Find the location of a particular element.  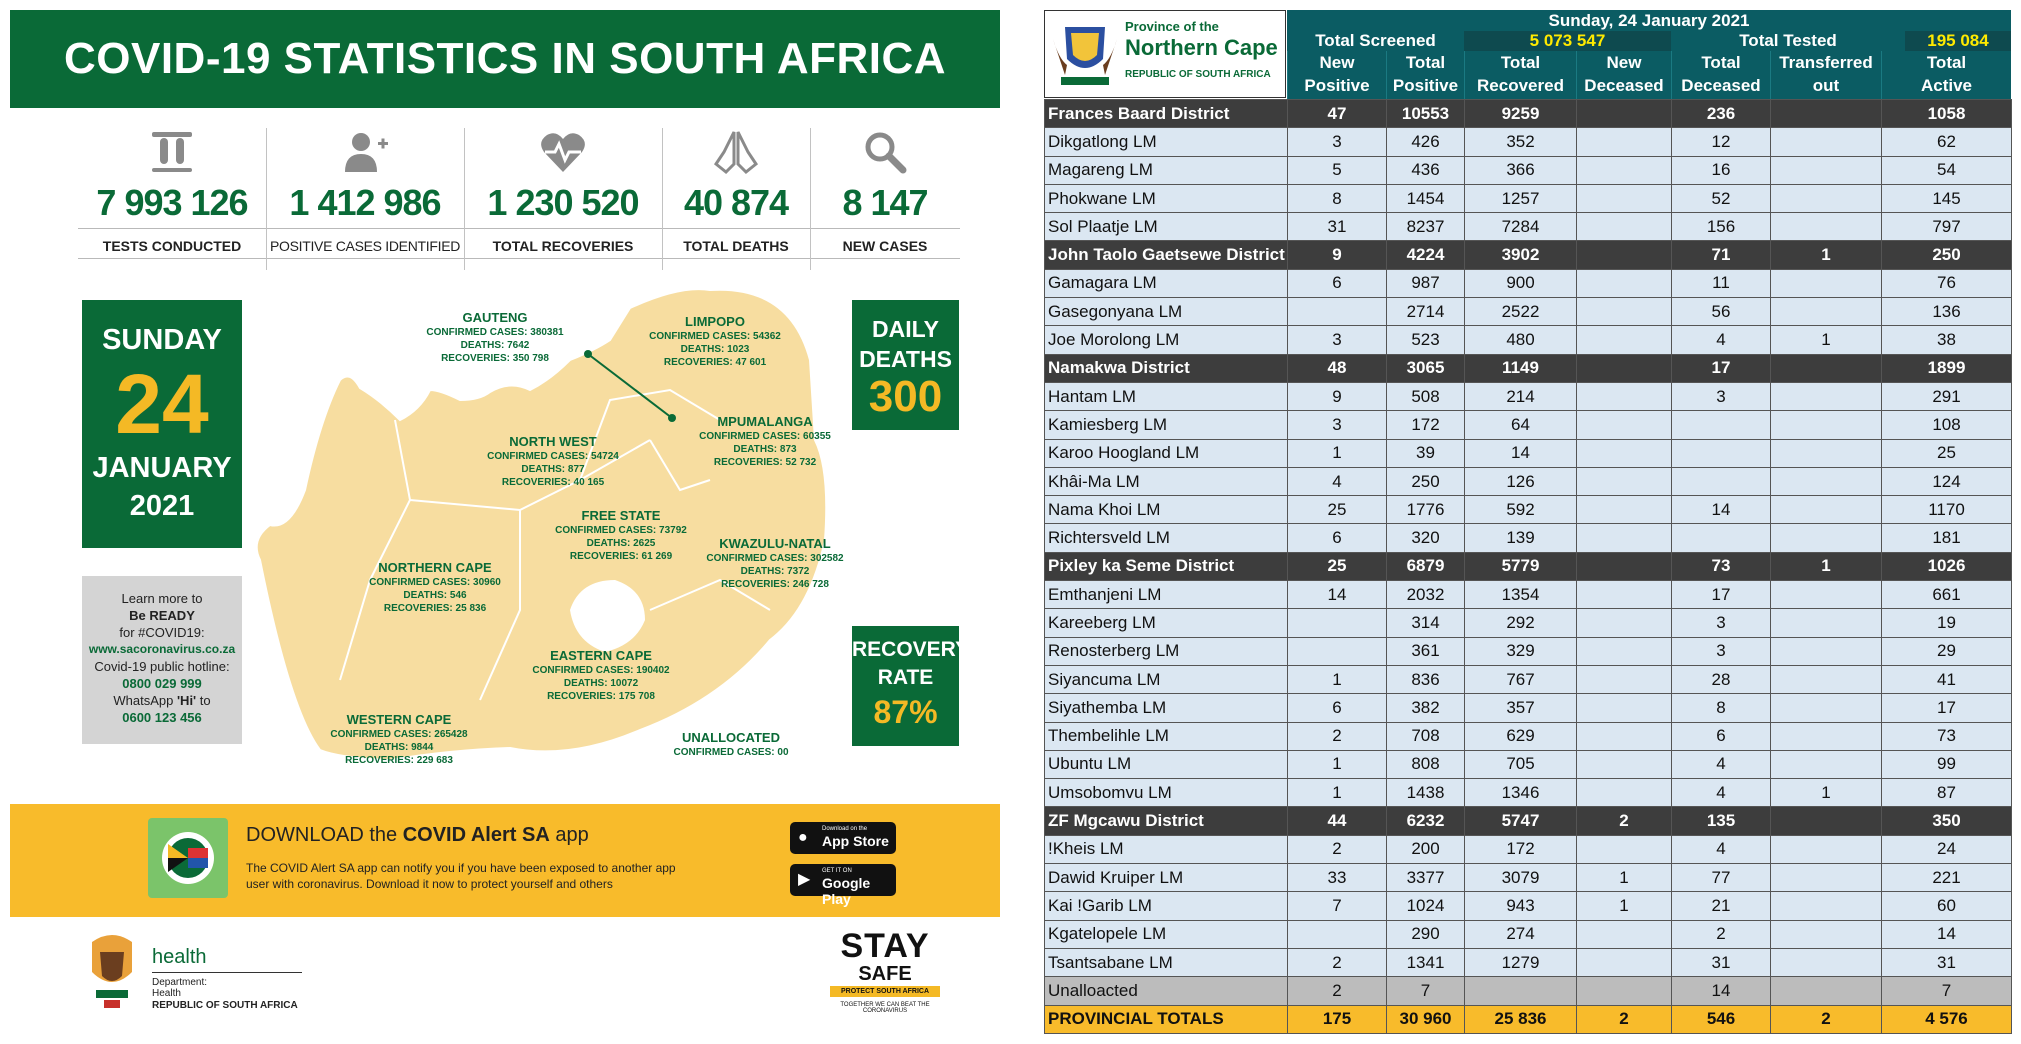

province-deaths: DEATHS: 877 is located at coordinates (553, 469).